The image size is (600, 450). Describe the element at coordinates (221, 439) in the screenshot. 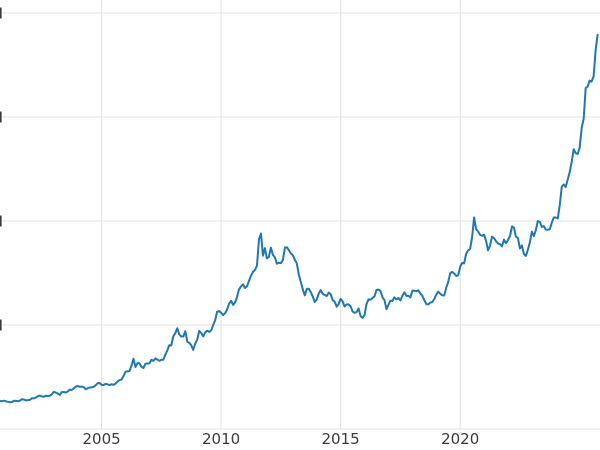

I see `x-tick-label: 2010` at that location.